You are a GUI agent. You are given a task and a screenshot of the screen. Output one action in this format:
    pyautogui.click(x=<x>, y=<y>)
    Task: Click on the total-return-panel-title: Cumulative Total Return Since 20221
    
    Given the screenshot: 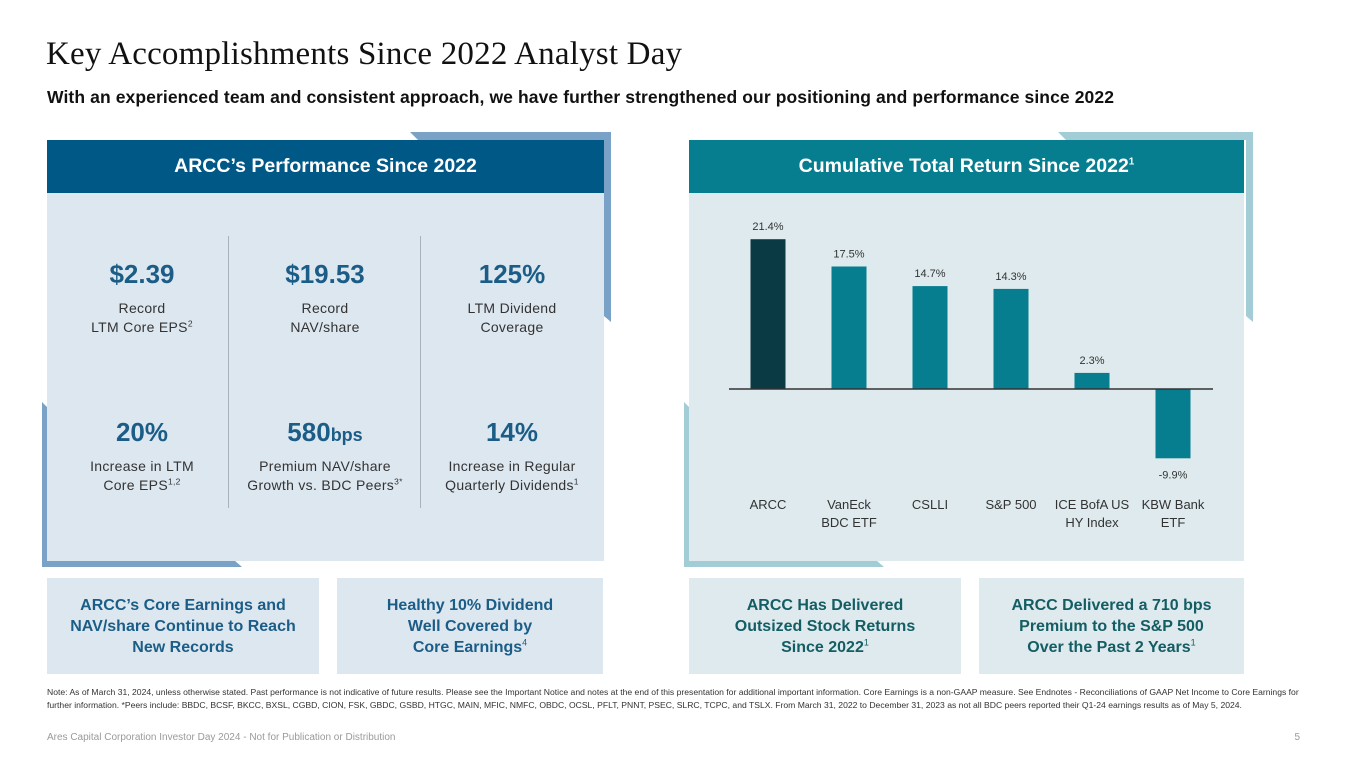 What is the action you would take?
    pyautogui.click(x=966, y=166)
    